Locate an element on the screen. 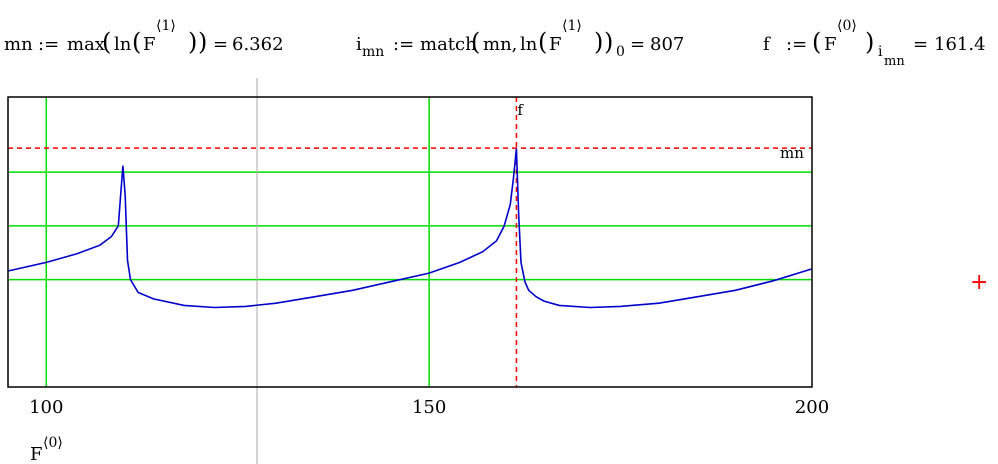 This screenshot has width=998, height=464. imn-var-sup: ⟨1⟩ is located at coordinates (572, 26).